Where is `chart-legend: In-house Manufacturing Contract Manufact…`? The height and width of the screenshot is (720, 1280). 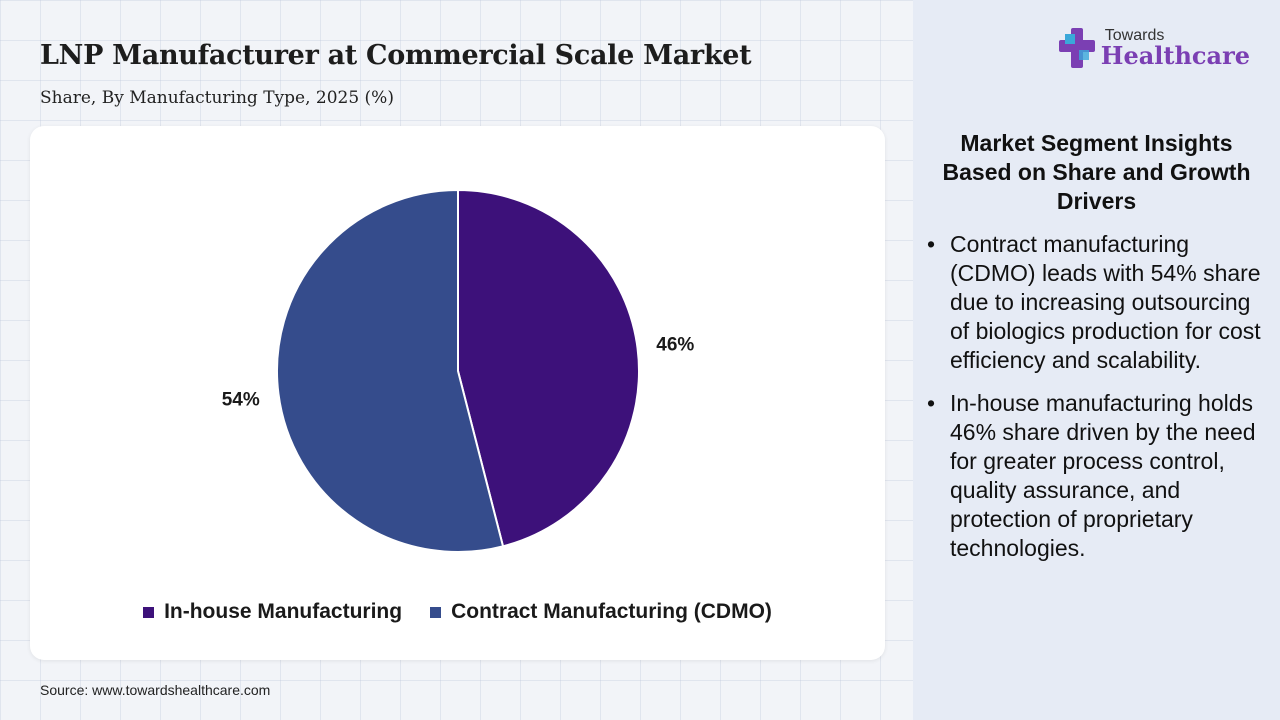
chart-legend: In-house Manufacturing Contract Manufact… is located at coordinates (457, 612).